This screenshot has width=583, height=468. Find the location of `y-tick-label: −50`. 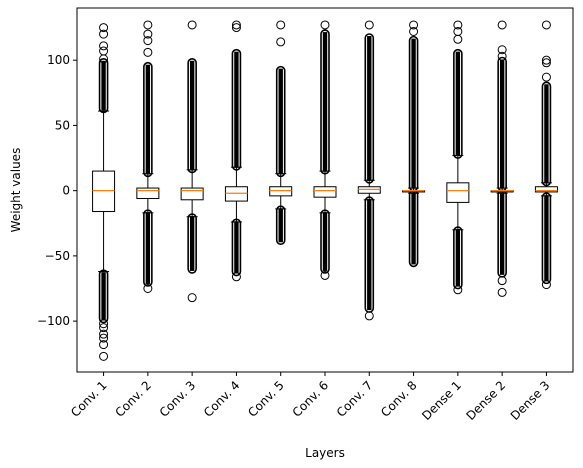

y-tick-label: −50 is located at coordinates (57, 256).